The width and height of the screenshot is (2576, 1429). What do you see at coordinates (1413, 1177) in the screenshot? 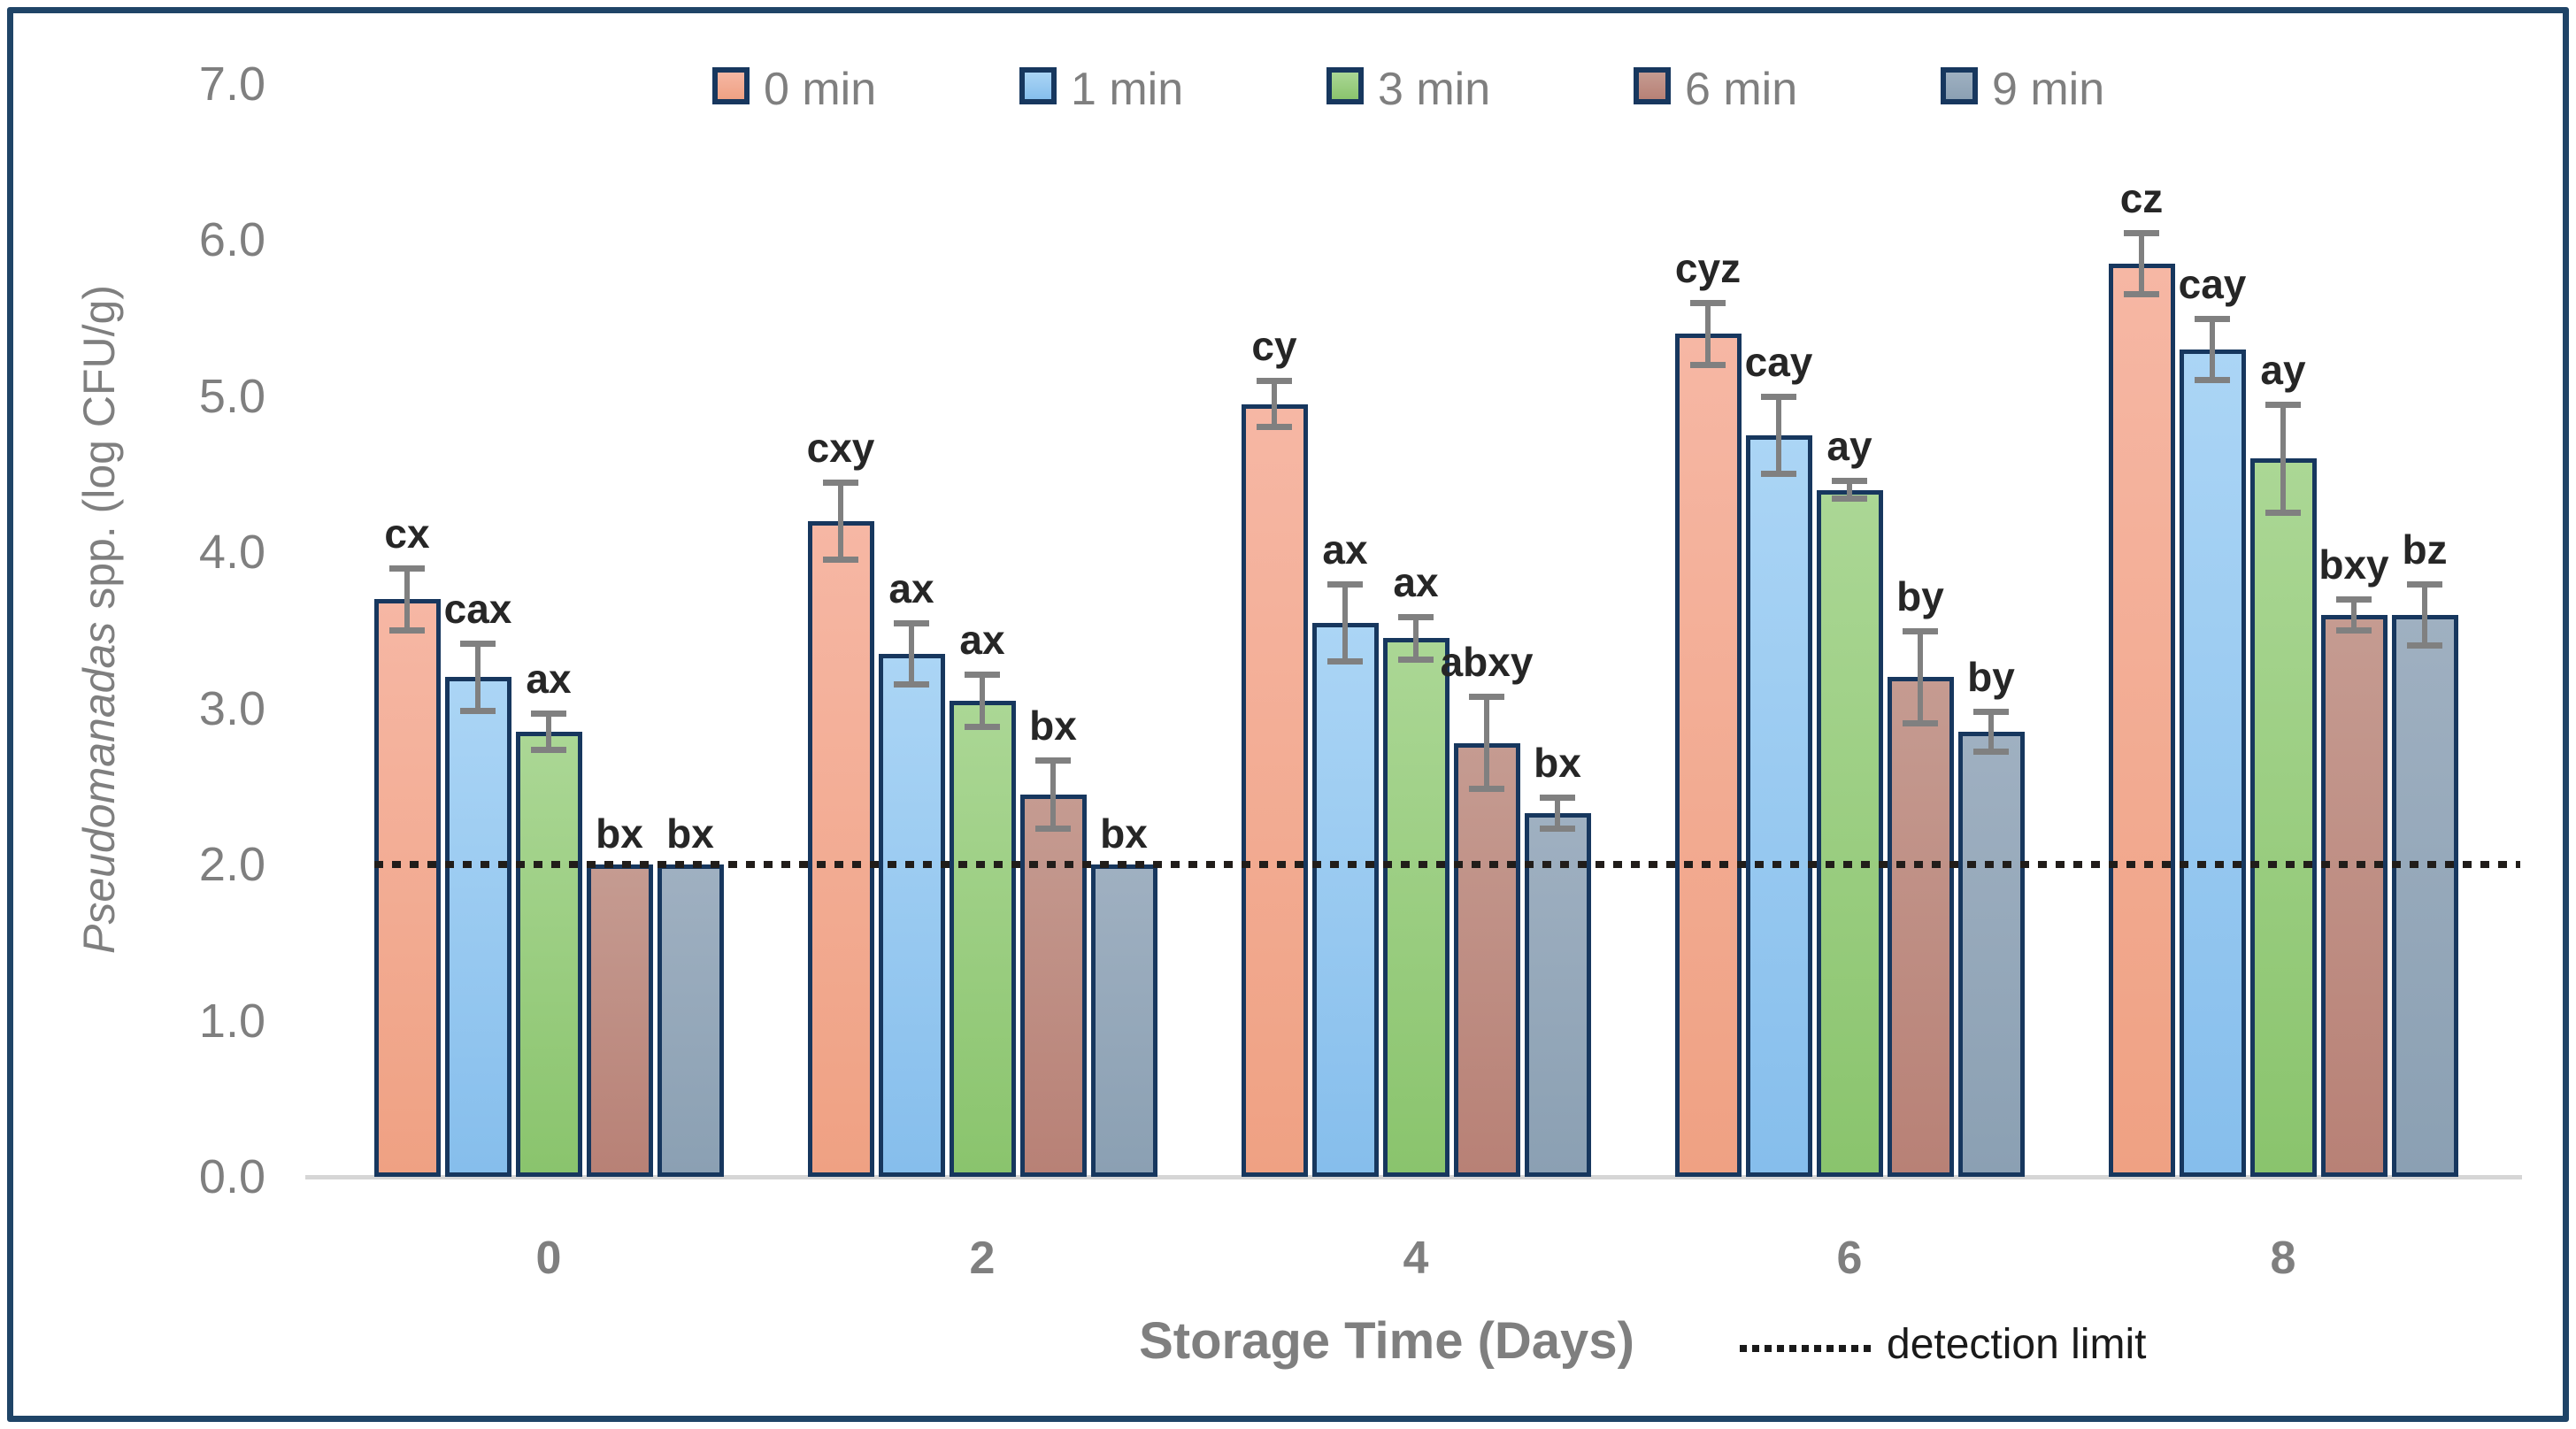
I see `x-axis-line` at bounding box center [1413, 1177].